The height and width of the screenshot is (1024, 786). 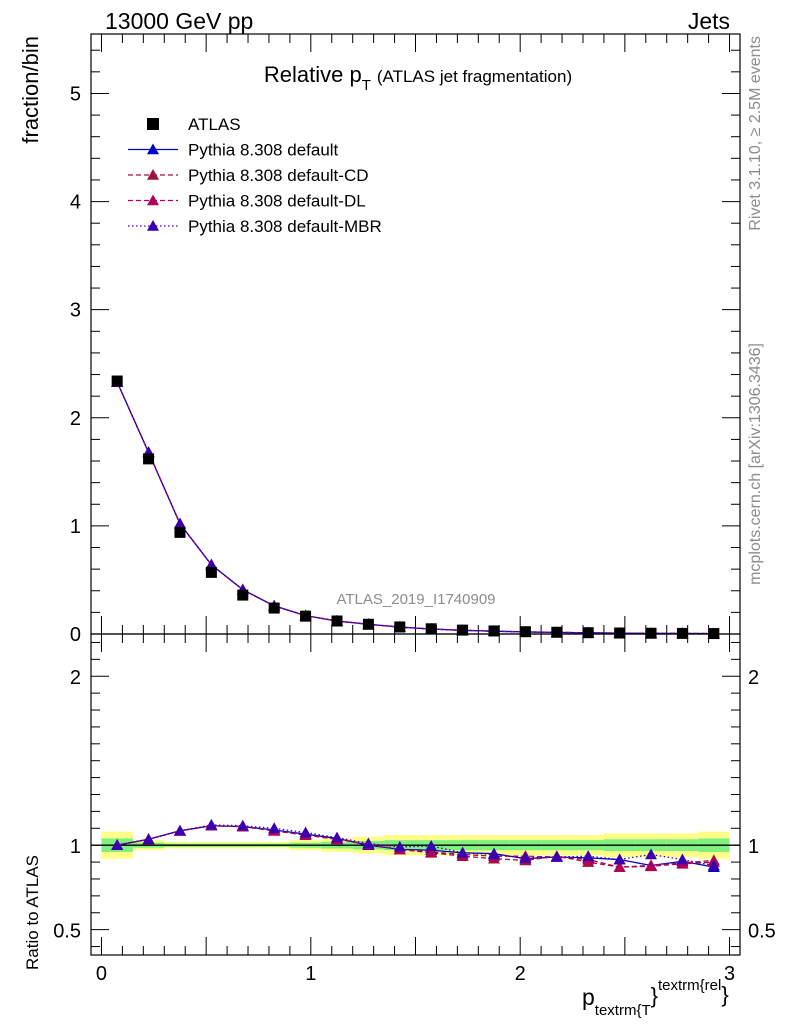 I want to click on xlabel-main: p, so click(x=588, y=997).